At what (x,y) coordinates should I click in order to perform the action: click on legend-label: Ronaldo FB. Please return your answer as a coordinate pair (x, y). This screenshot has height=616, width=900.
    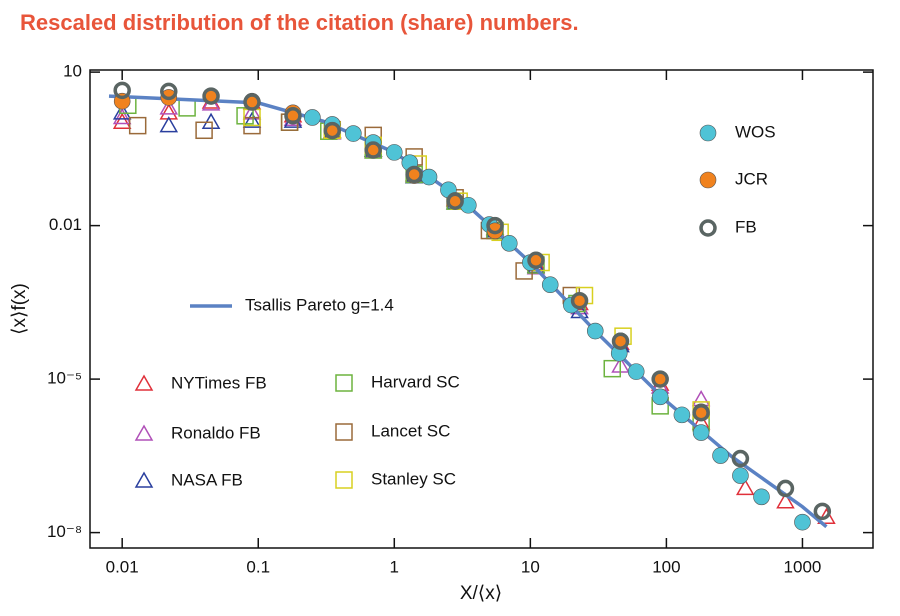
    Looking at the image, I should click on (216, 432).